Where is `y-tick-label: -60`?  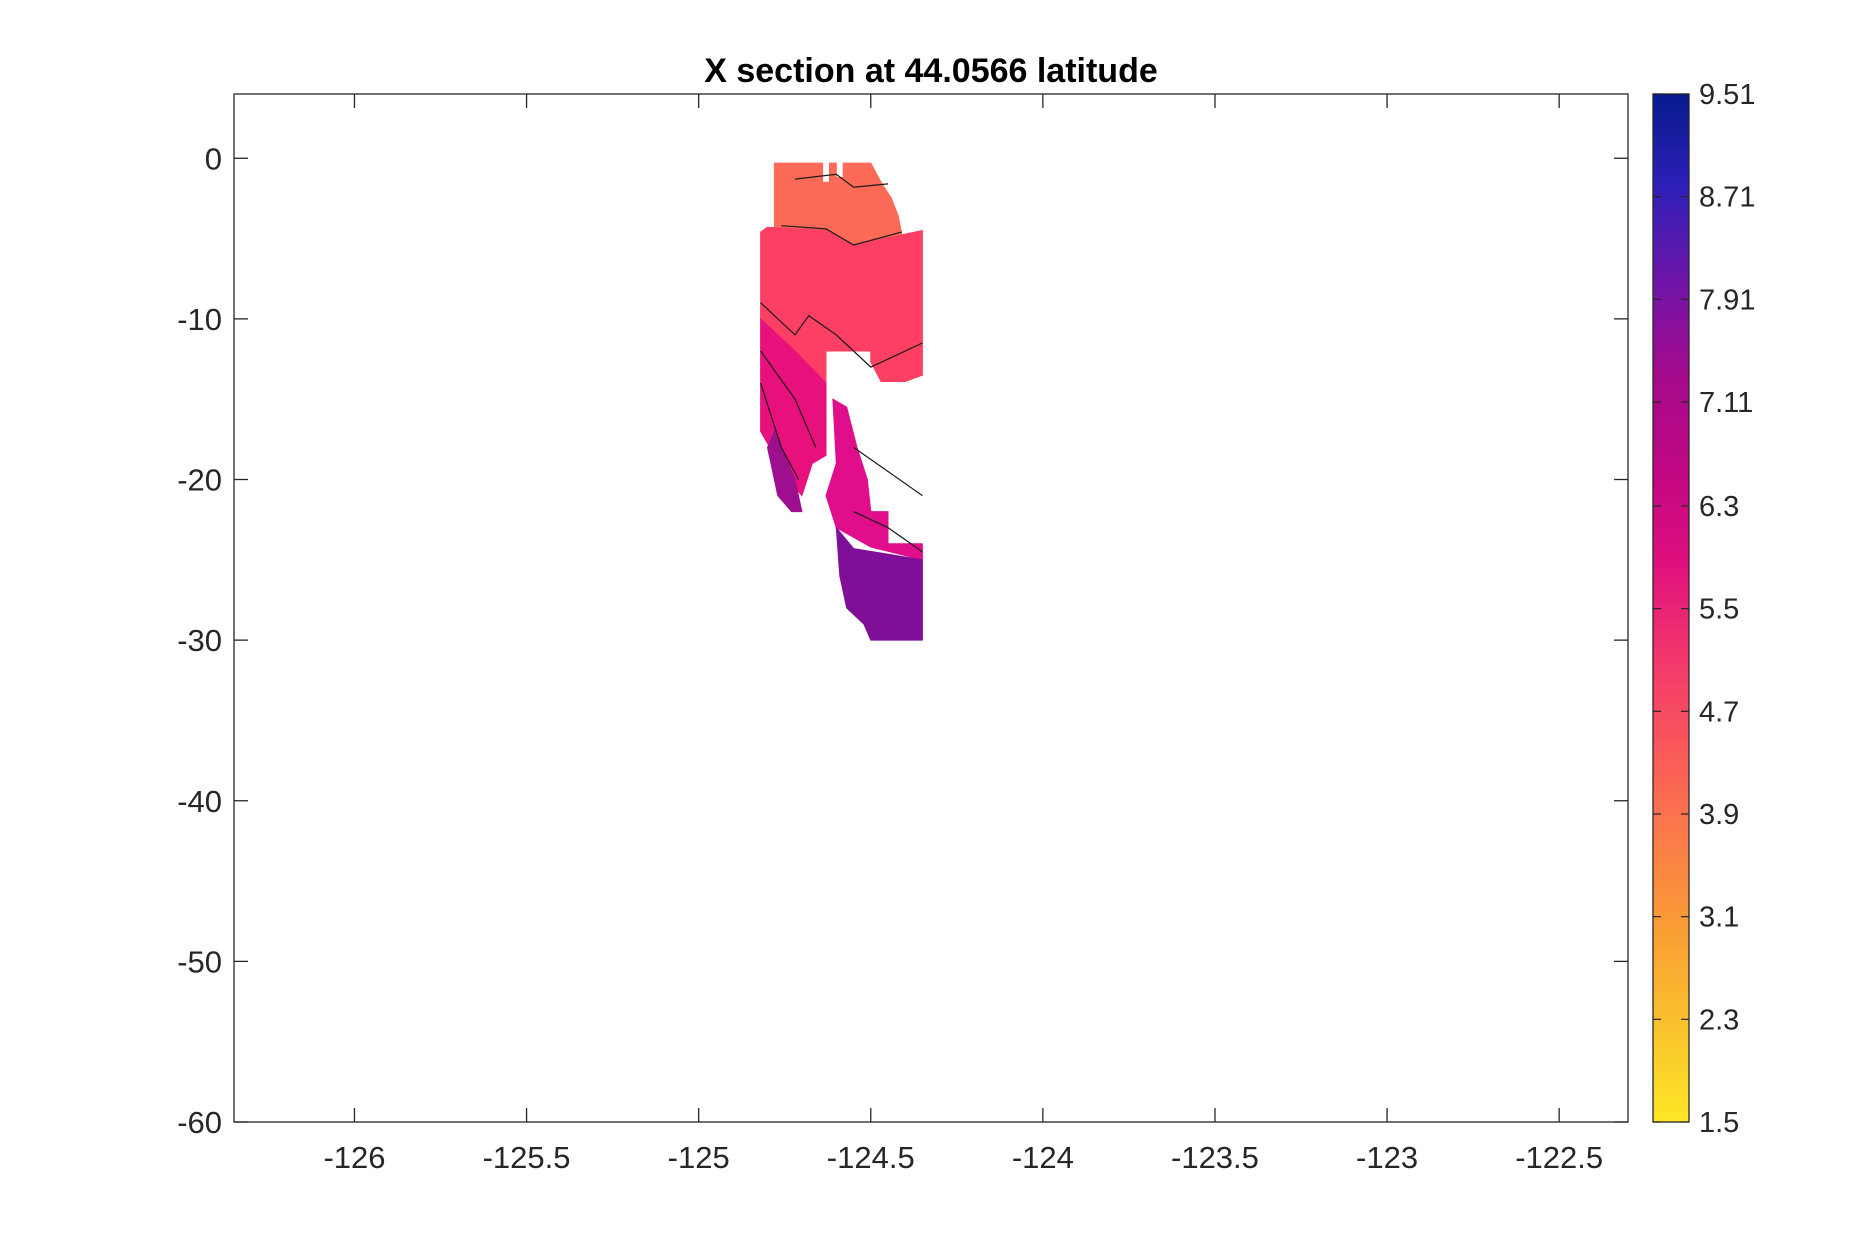 y-tick-label: -60 is located at coordinates (199, 1122).